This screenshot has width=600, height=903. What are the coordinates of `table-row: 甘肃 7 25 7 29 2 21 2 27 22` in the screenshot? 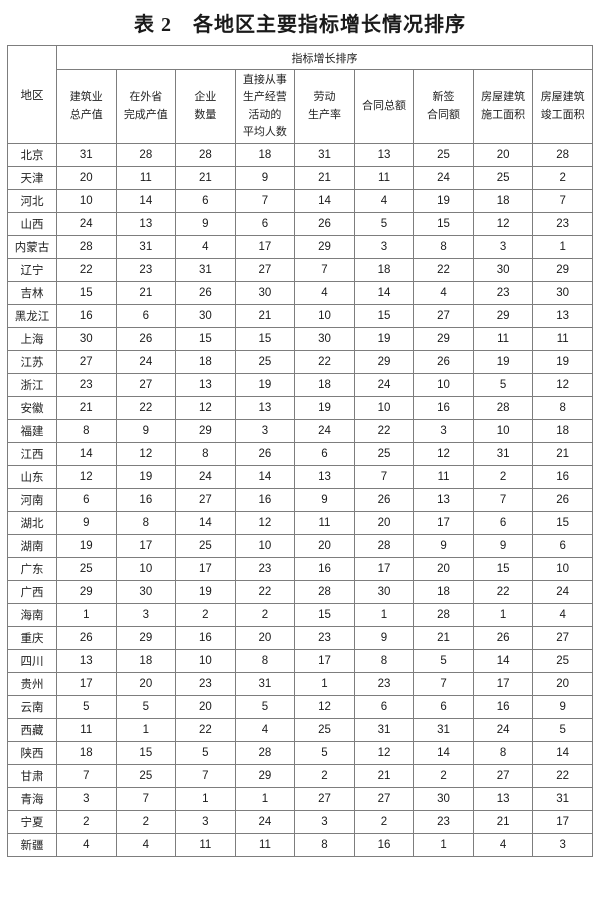 It's located at (300, 776).